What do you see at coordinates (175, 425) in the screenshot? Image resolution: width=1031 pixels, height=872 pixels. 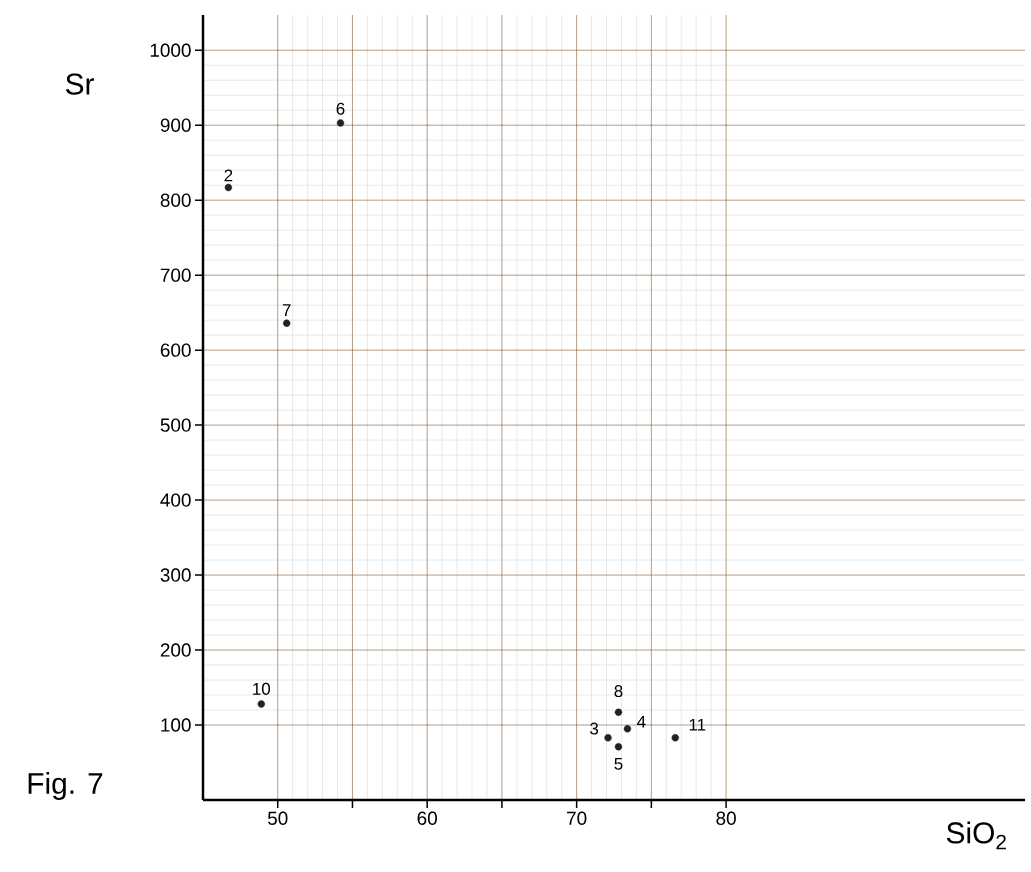 I see `y-tick-label: 500` at bounding box center [175, 425].